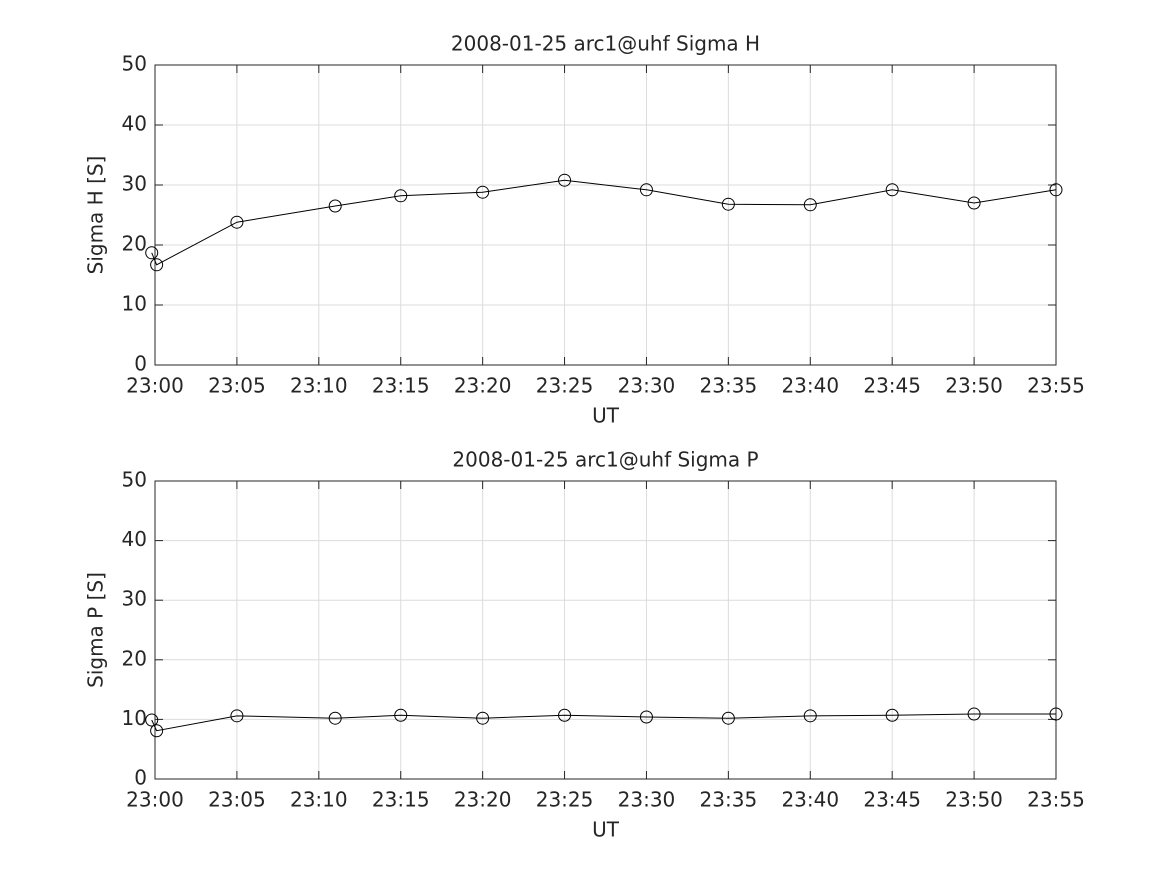 The height and width of the screenshot is (875, 1167). Describe the element at coordinates (605, 460) in the screenshot. I see `chart-title: 2008-01-25 arc1@uhf Sigma P` at that location.